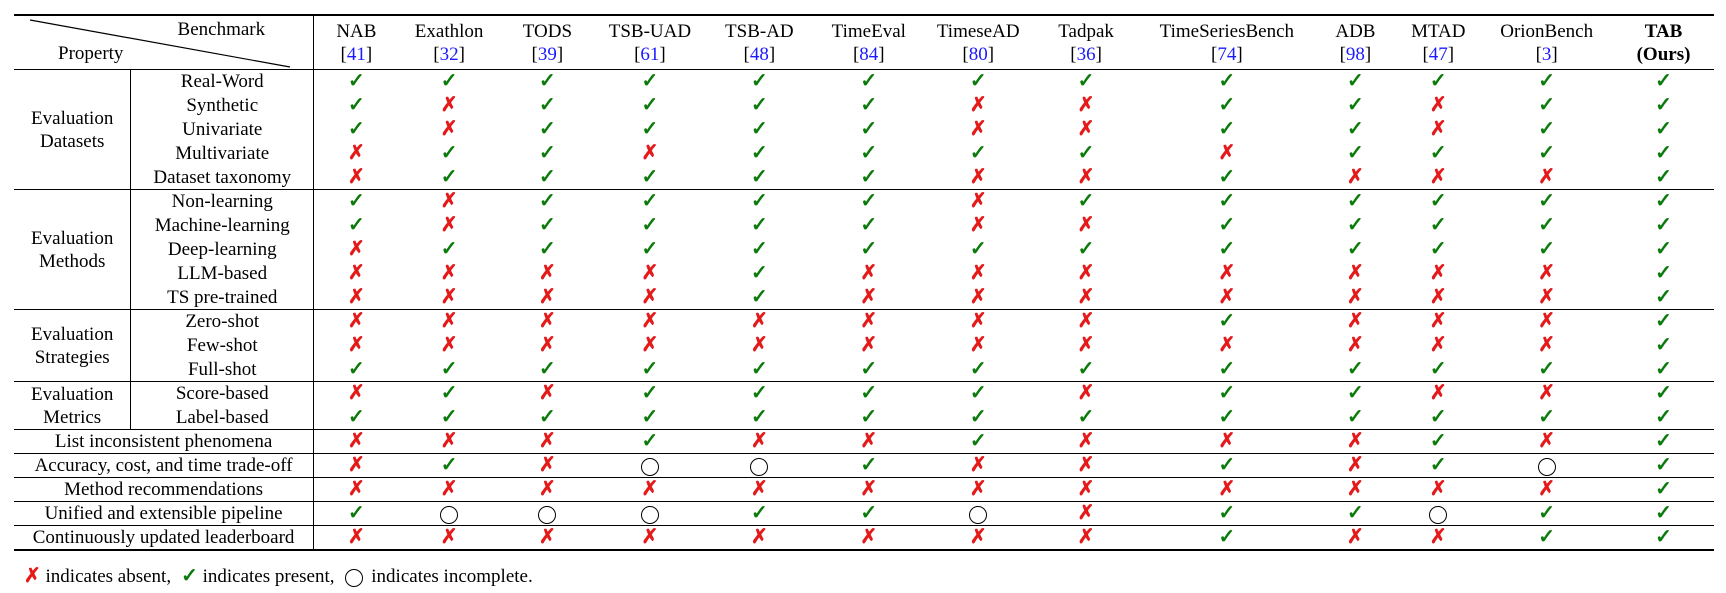 This screenshot has height=593, width=1726. I want to click on citation-link: 98, so click(1355, 54).